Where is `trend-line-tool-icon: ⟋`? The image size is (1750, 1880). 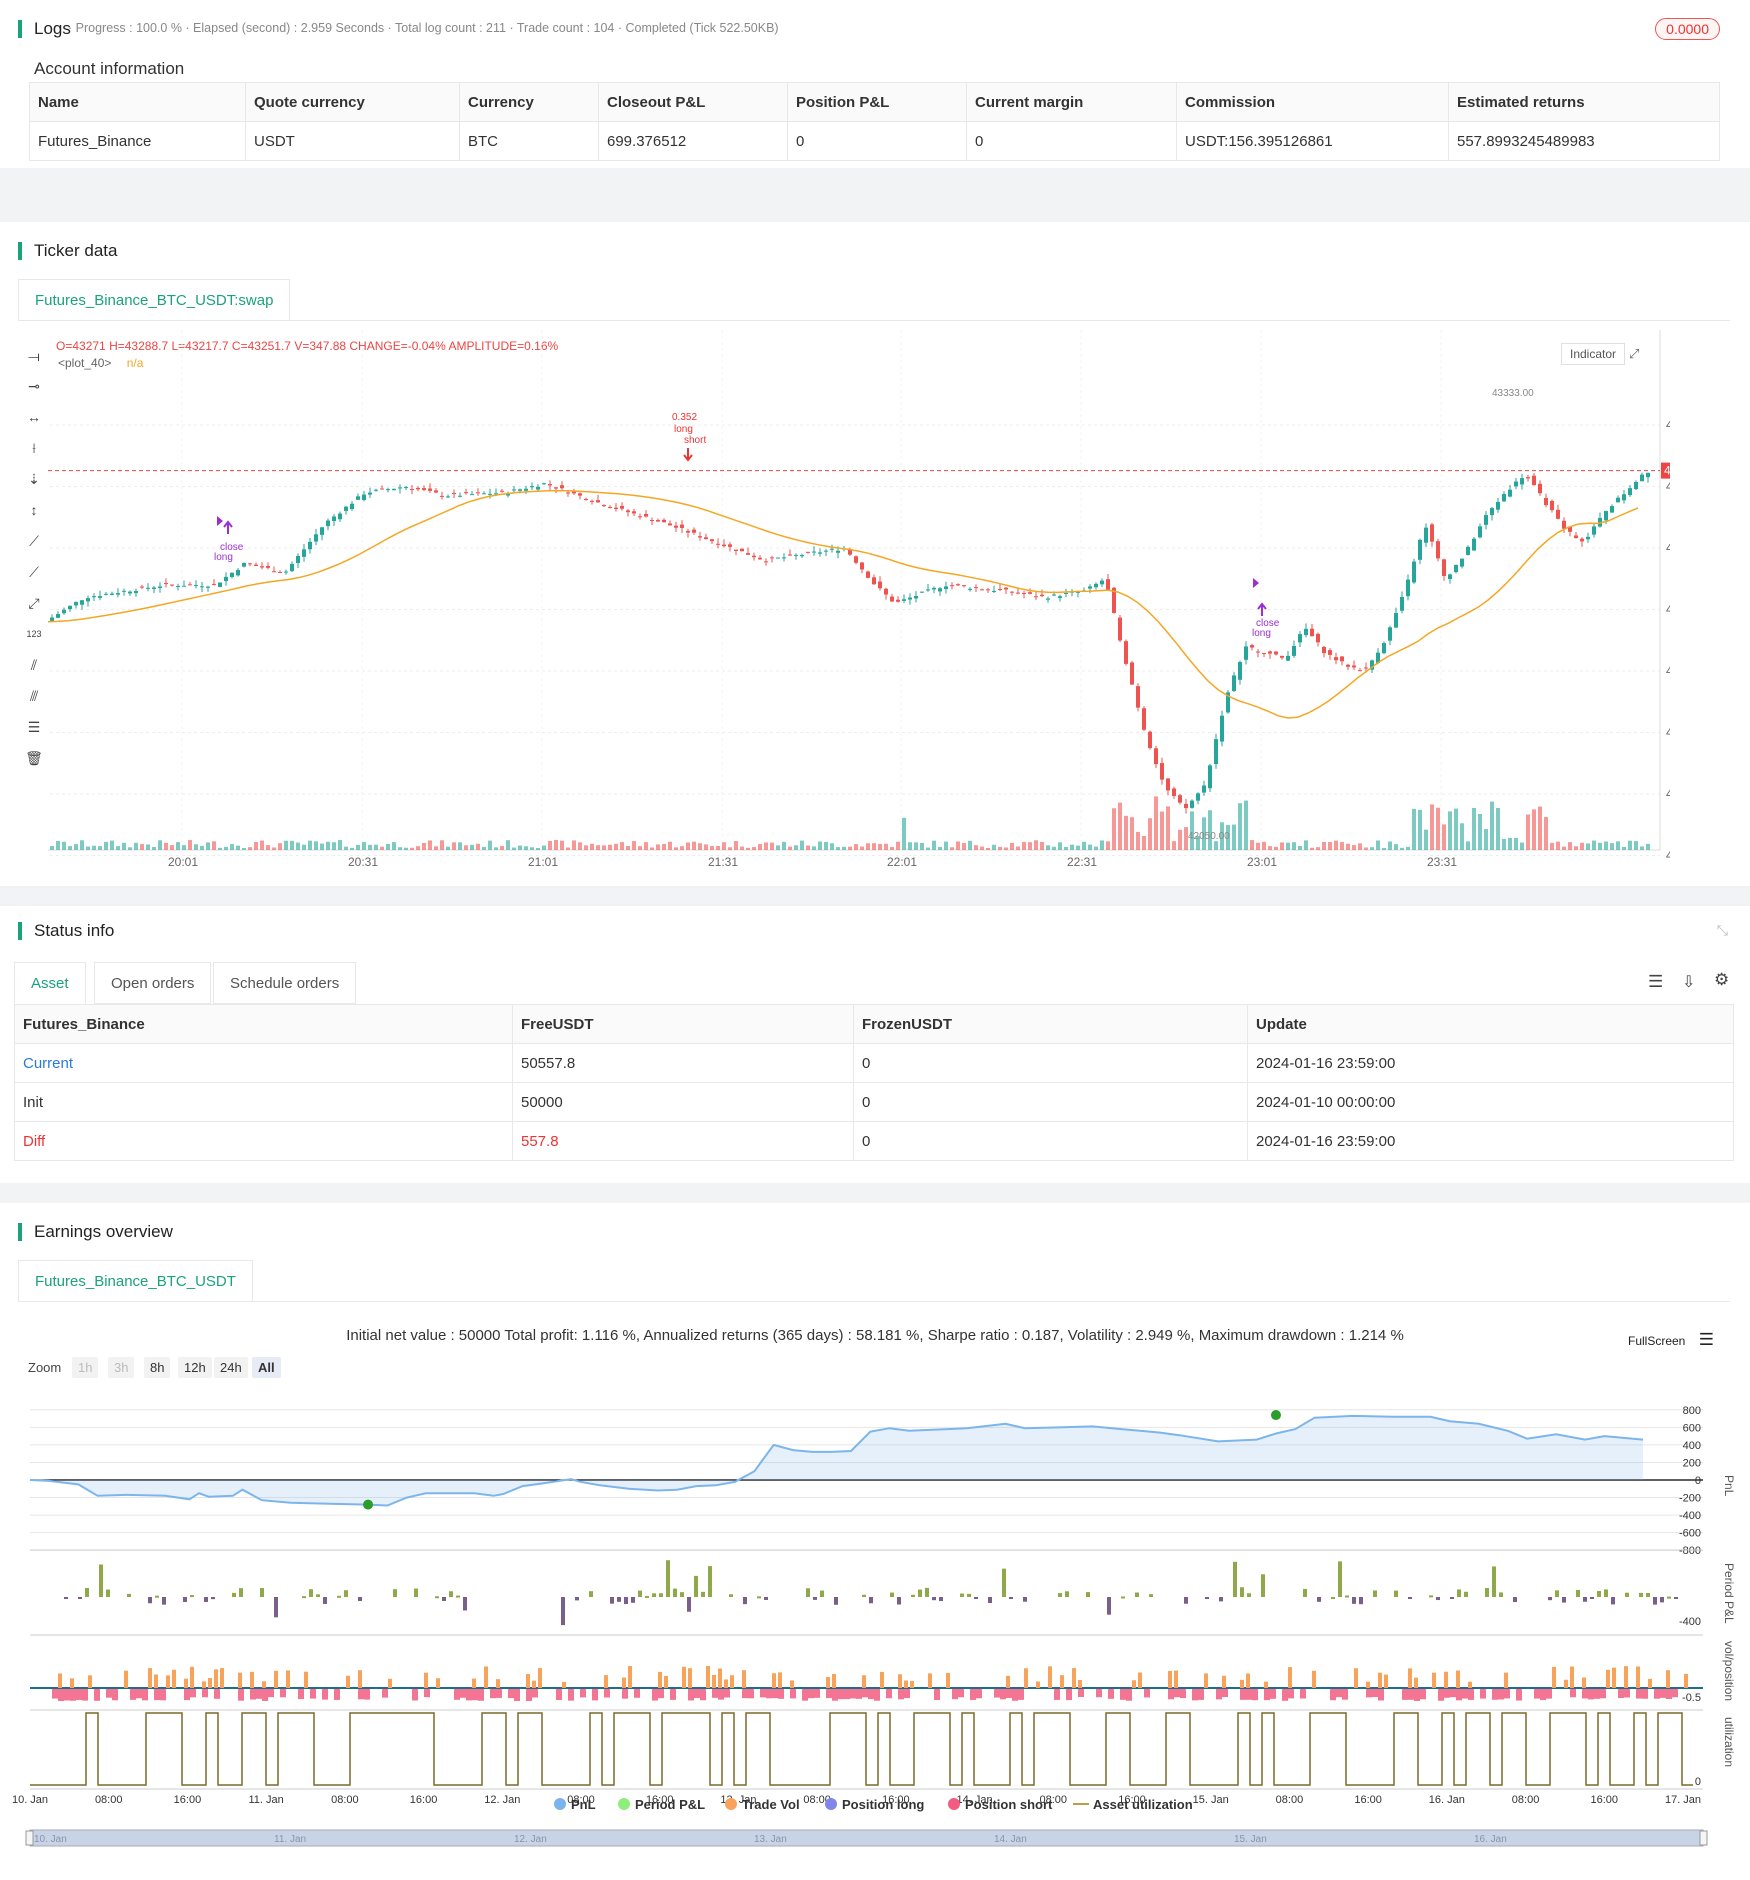 trend-line-tool-icon: ⟋ is located at coordinates (34, 541).